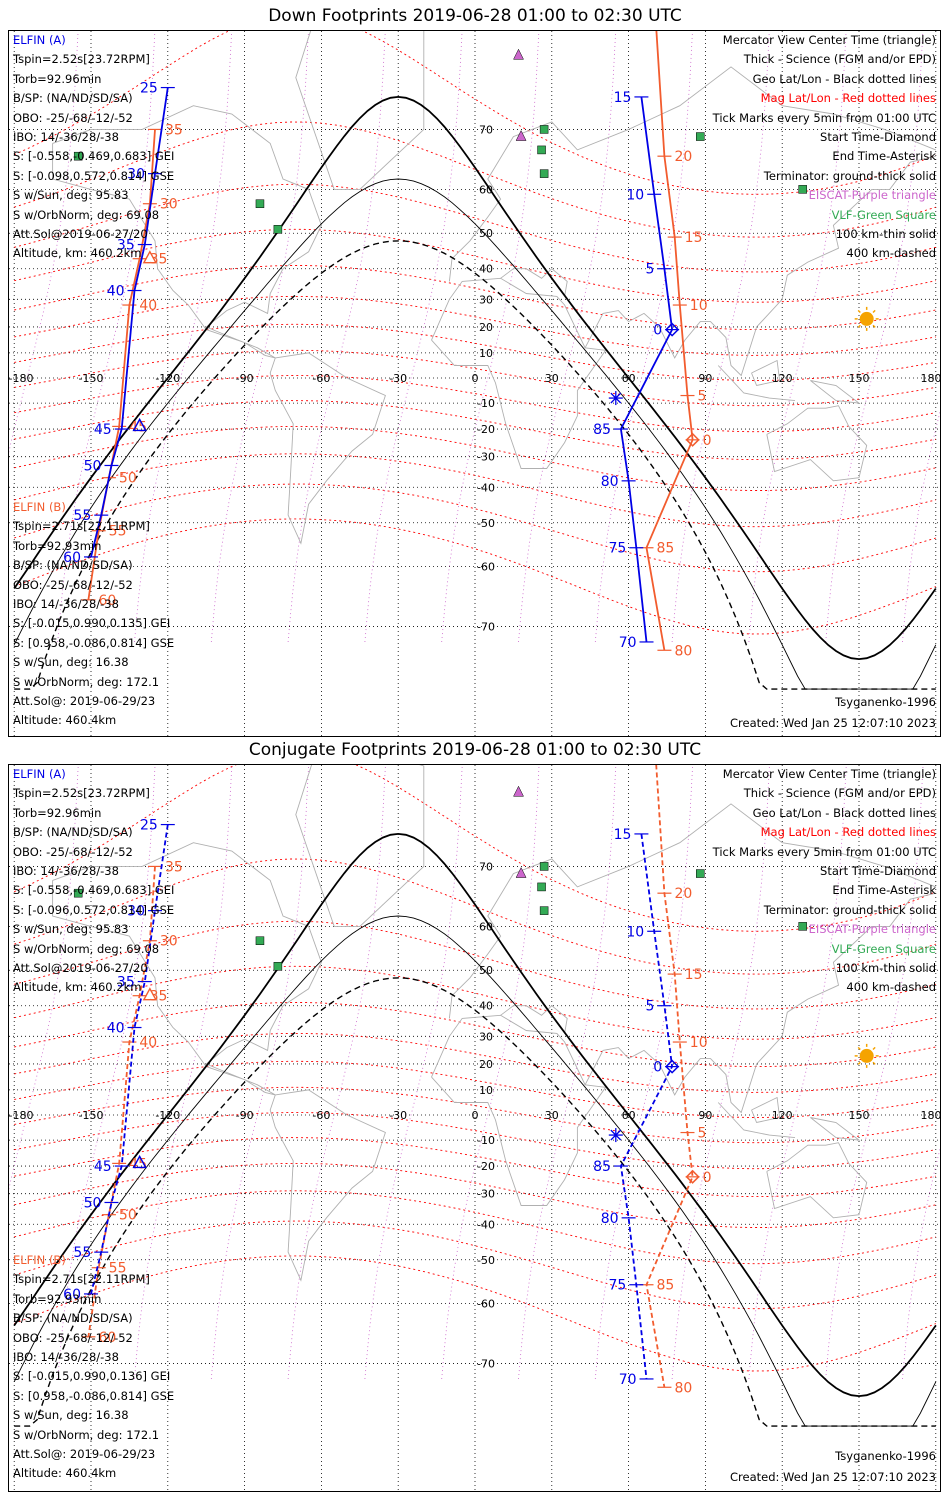 The height and width of the screenshot is (1500, 950). What do you see at coordinates (128, 479) in the screenshot?
I see `elfin-b-track-west-tick-label: 50` at bounding box center [128, 479].